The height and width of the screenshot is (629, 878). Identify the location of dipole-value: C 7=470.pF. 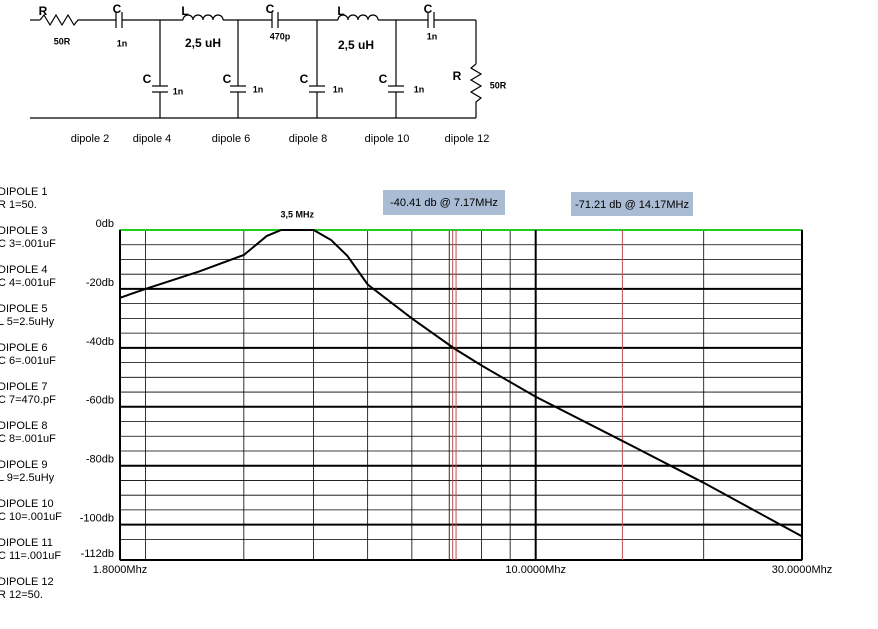
(28, 400).